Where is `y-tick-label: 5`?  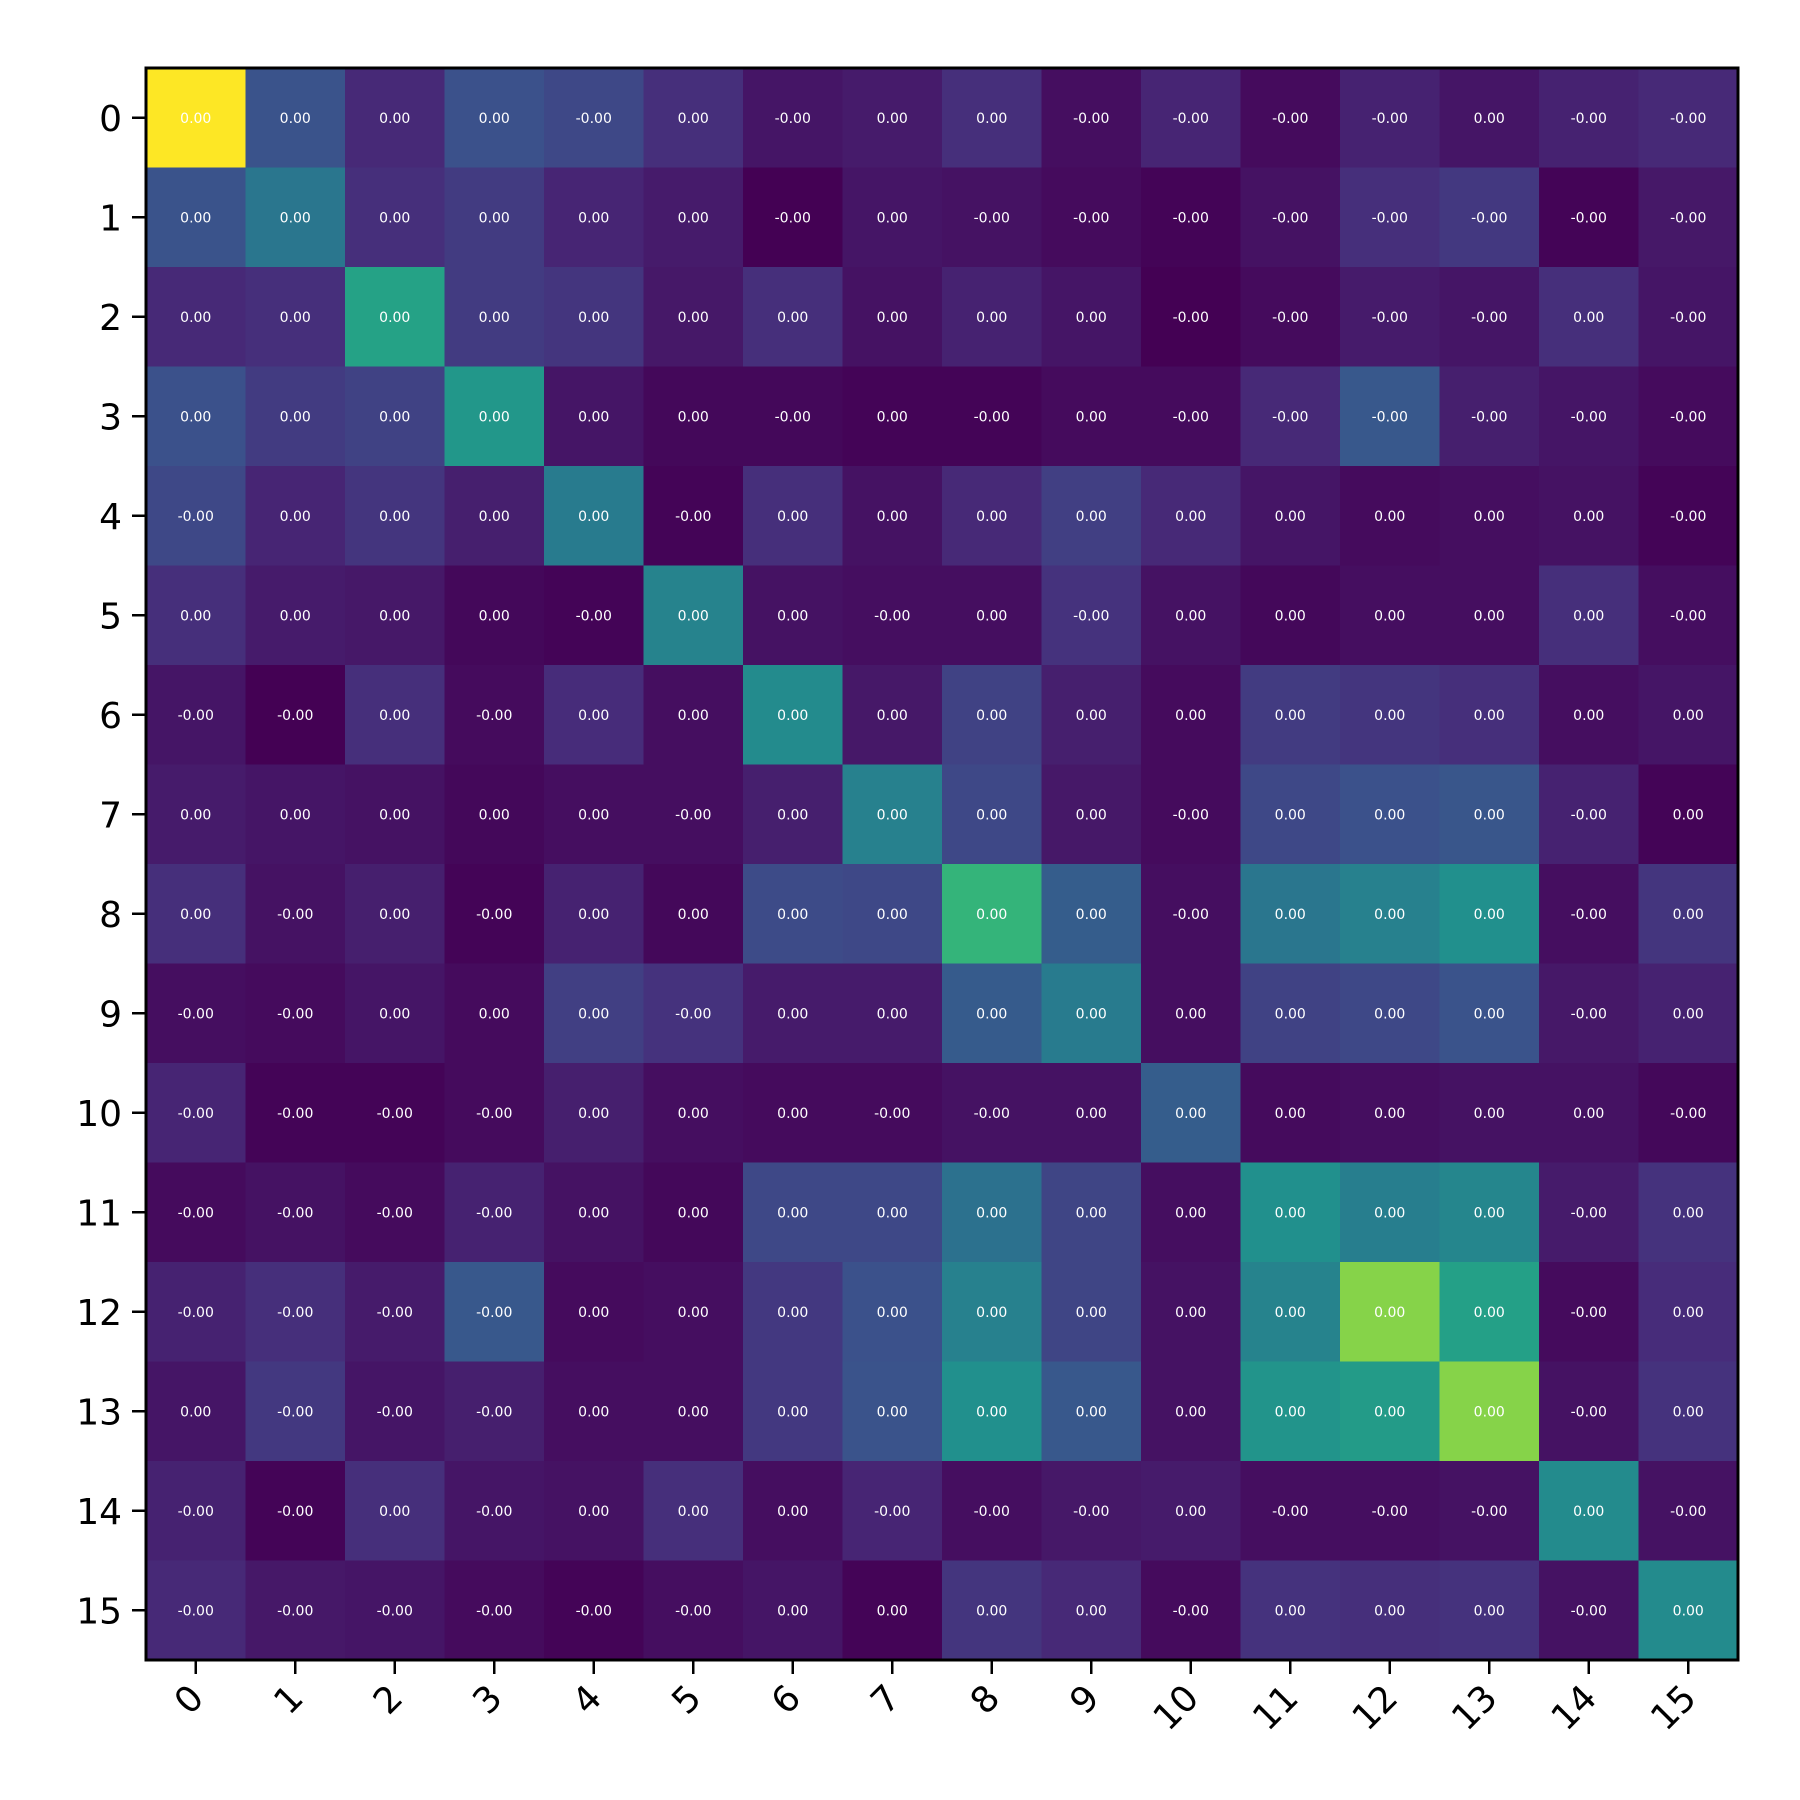
y-tick-label: 5 is located at coordinates (110, 616).